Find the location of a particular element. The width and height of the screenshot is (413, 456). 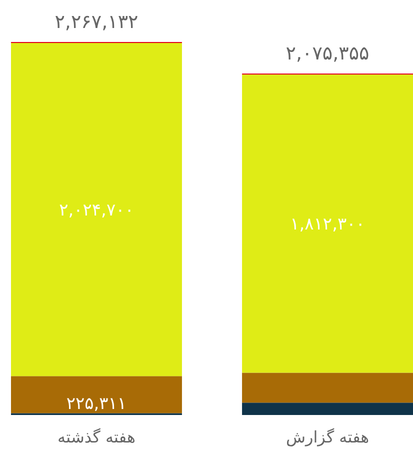

x-tick-label: هفته گذشته is located at coordinates (97, 436).